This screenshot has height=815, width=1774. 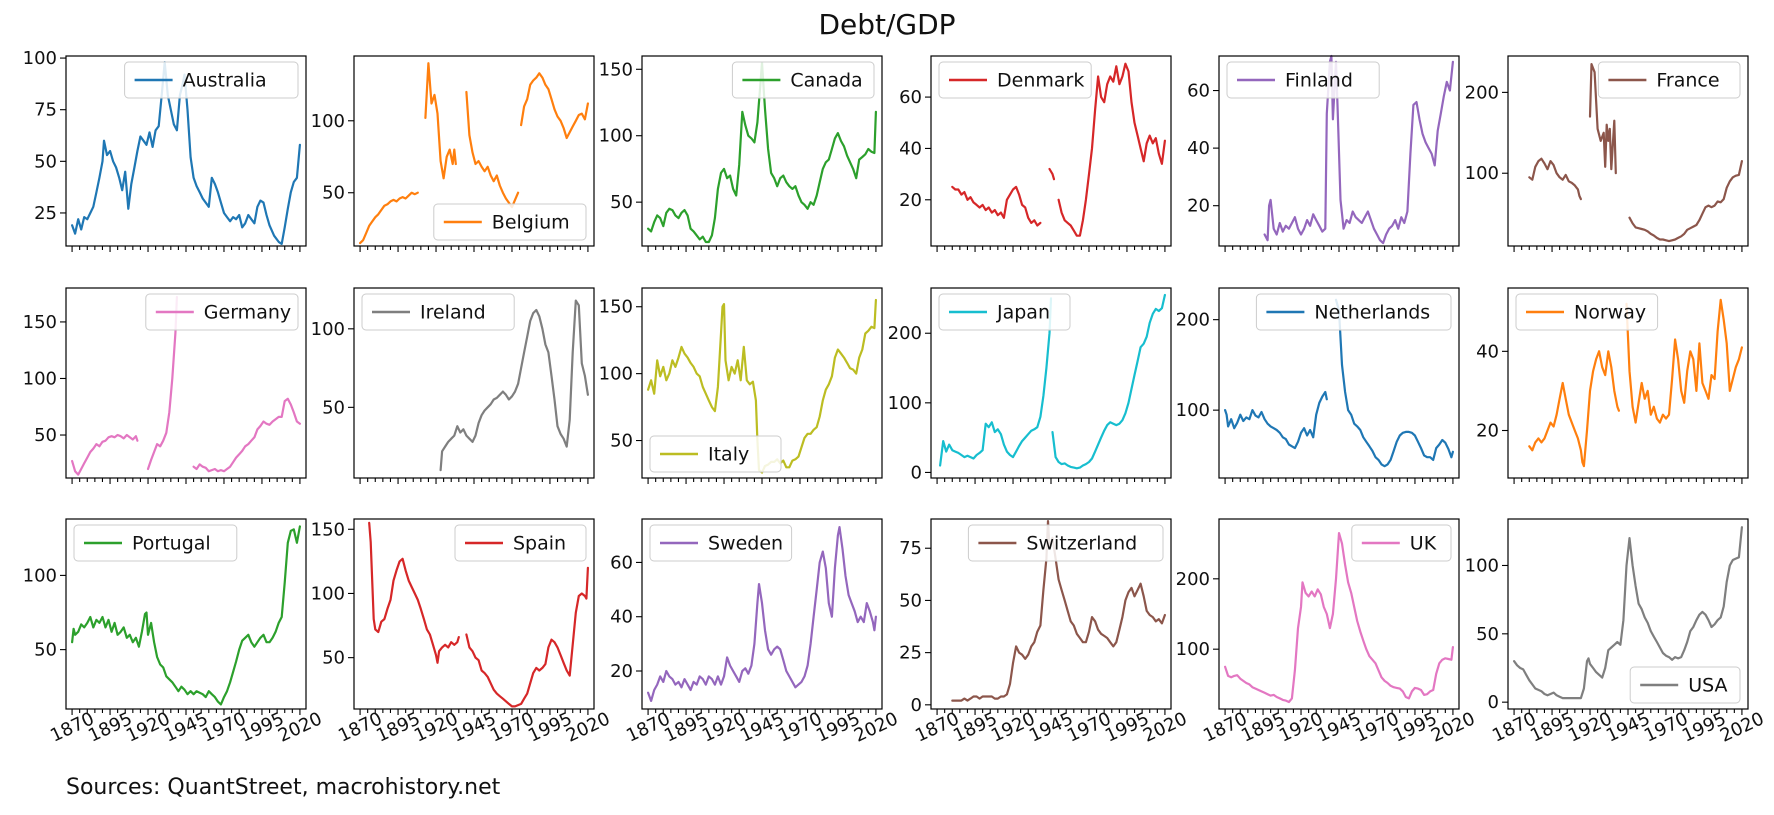 I want to click on legend-label: Netherlands, so click(x=1372, y=313).